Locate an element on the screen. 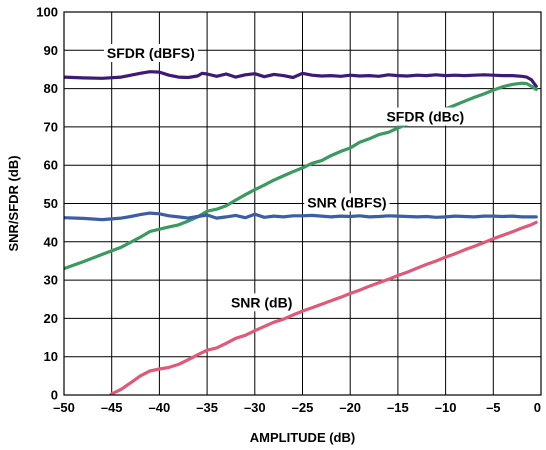  y-tick-label: 40 is located at coordinates (51, 241).